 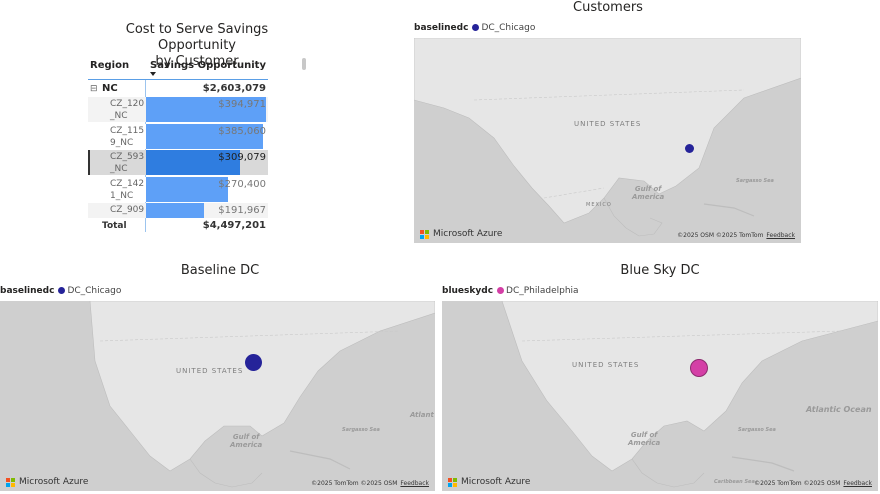 What do you see at coordinates (699, 368) in the screenshot?
I see `dc-philadelphia-point` at bounding box center [699, 368].